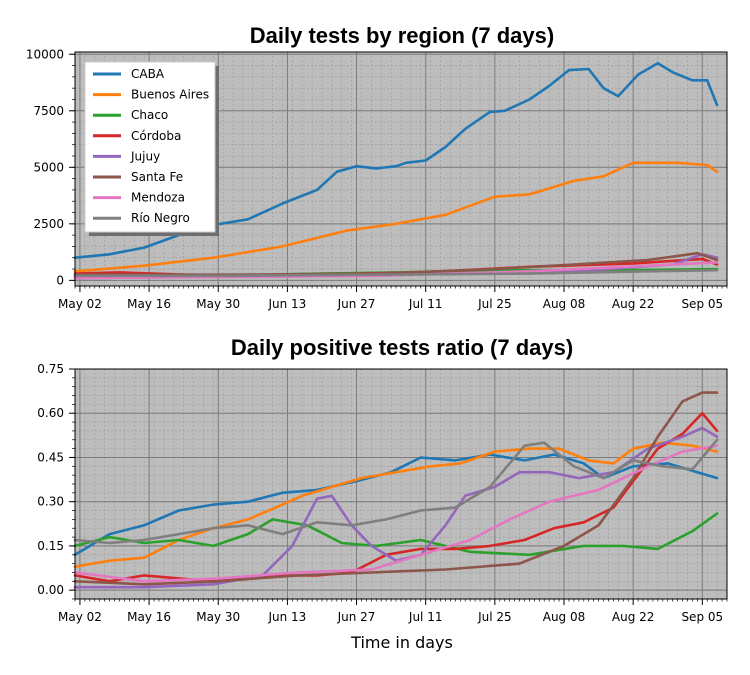 The height and width of the screenshot is (675, 750). What do you see at coordinates (48, 111) in the screenshot?
I see `y-tick-label: 7500` at bounding box center [48, 111].